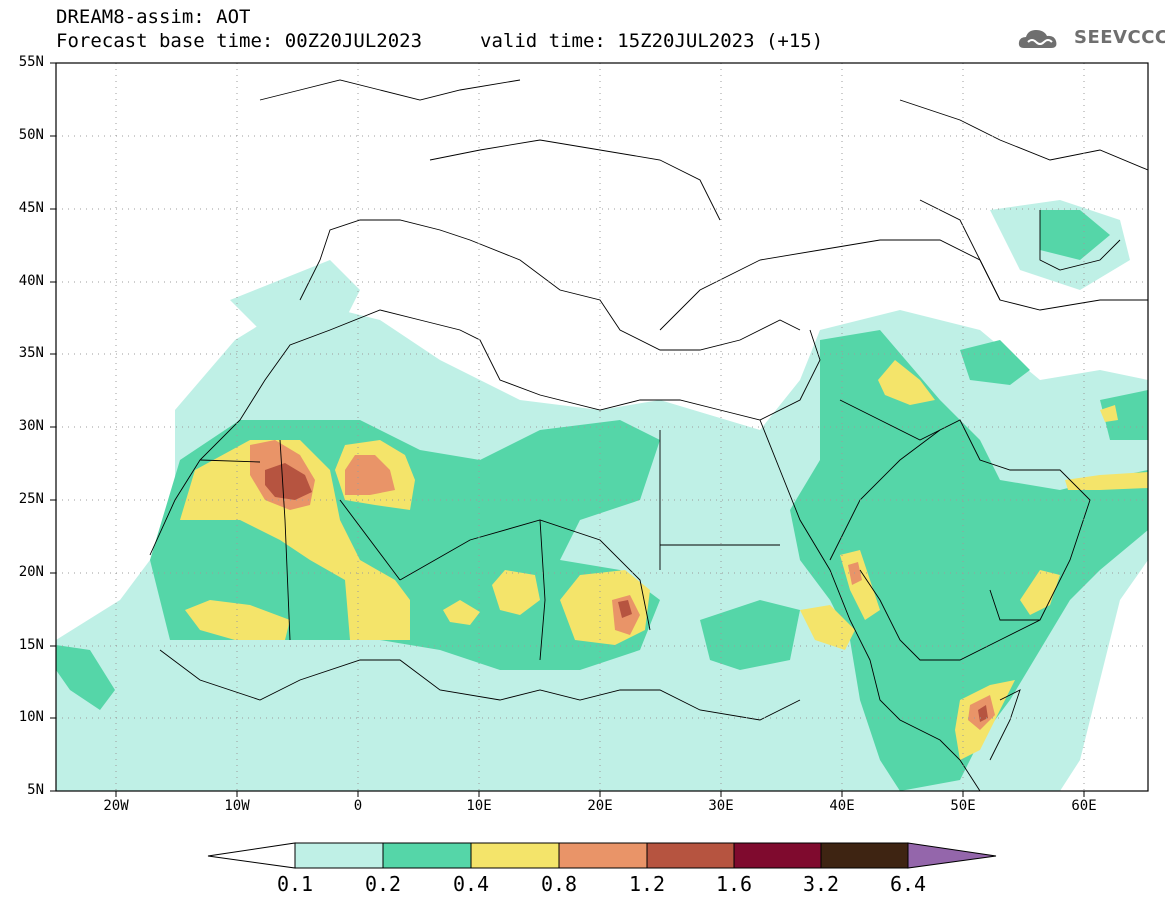  What do you see at coordinates (479, 806) in the screenshot?
I see `lon-label: 10E` at bounding box center [479, 806].